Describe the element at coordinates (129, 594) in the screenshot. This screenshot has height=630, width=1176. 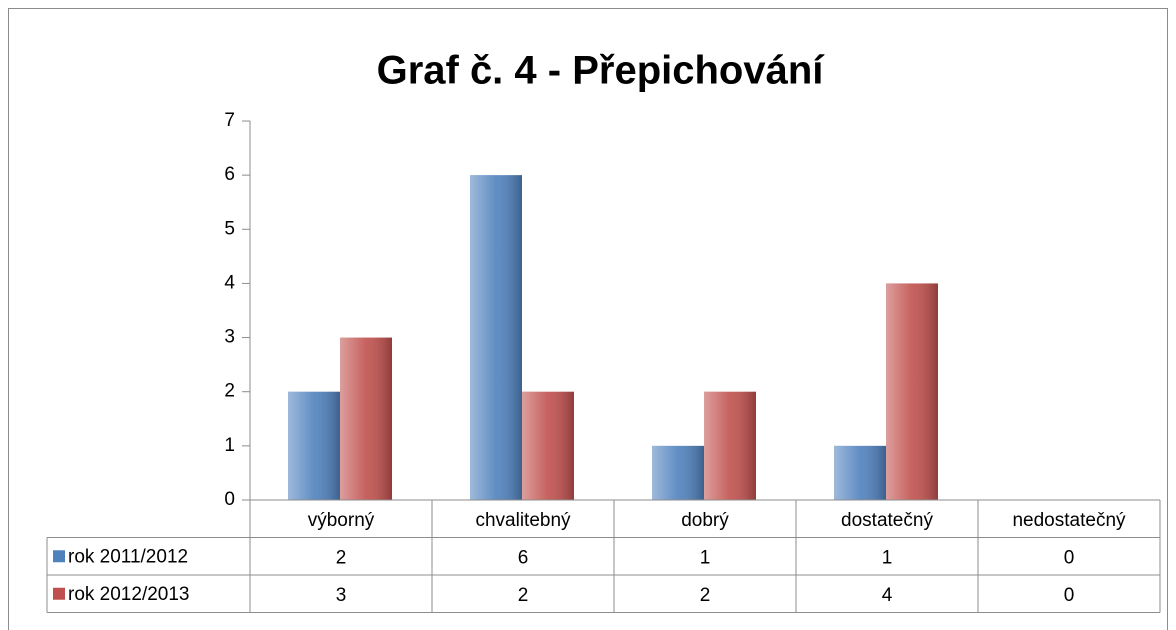
I see `legend-label: rok 2012/2013` at that location.